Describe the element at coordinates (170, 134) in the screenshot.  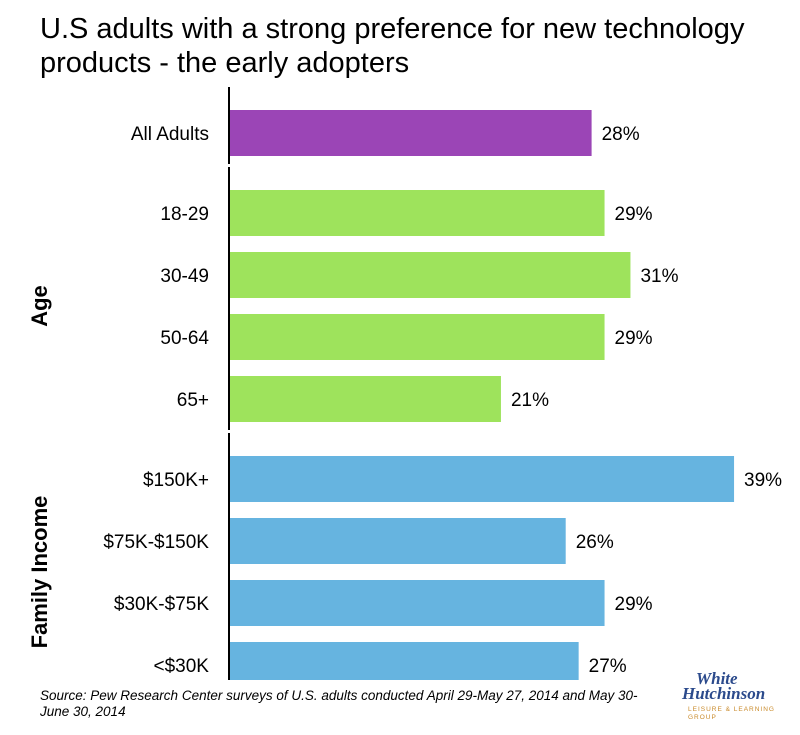
I see `category-label: All Adults` at that location.